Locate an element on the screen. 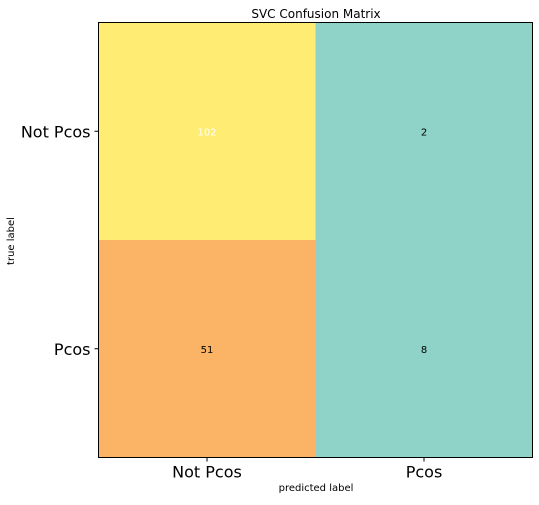 The width and height of the screenshot is (539, 505). cell-value-label-r0-c1: 2 is located at coordinates (424, 132).